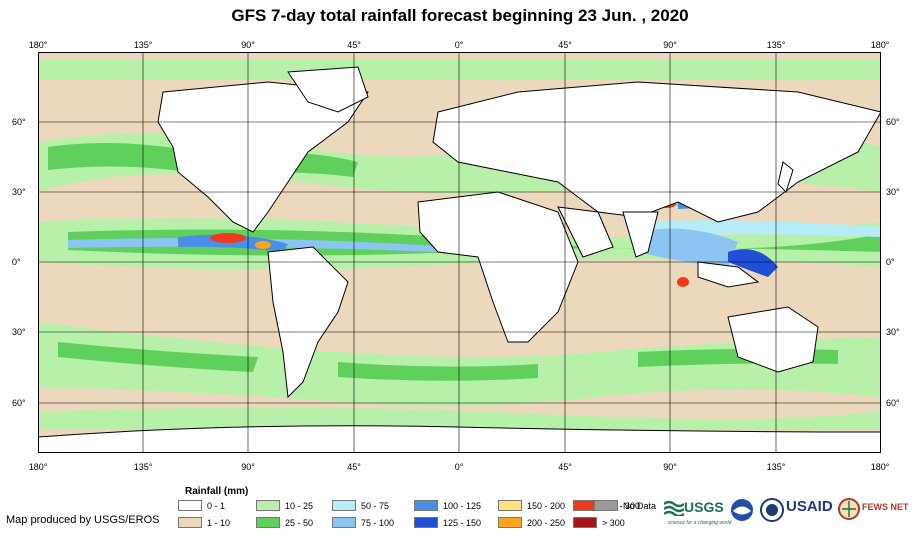 The width and height of the screenshot is (920, 539). What do you see at coordinates (599, 522) in the screenshot?
I see `legend-item: > 300` at bounding box center [599, 522].